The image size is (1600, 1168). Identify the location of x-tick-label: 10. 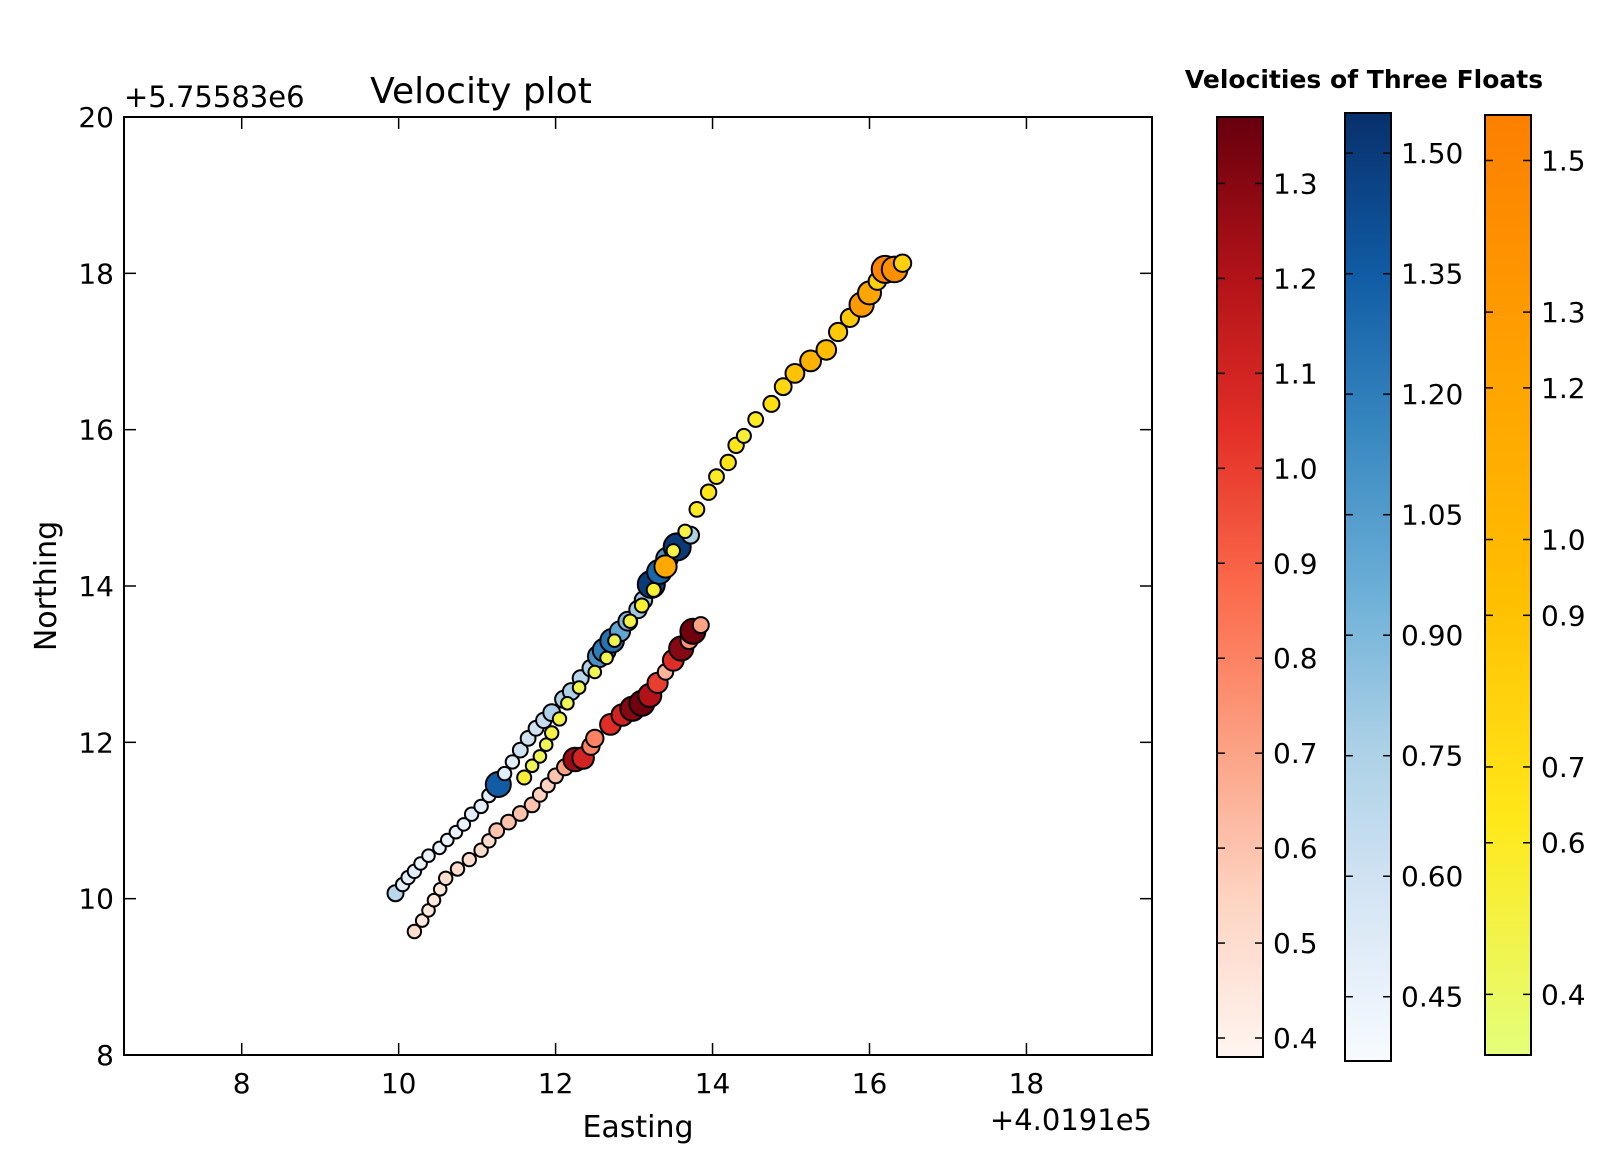
(399, 1083).